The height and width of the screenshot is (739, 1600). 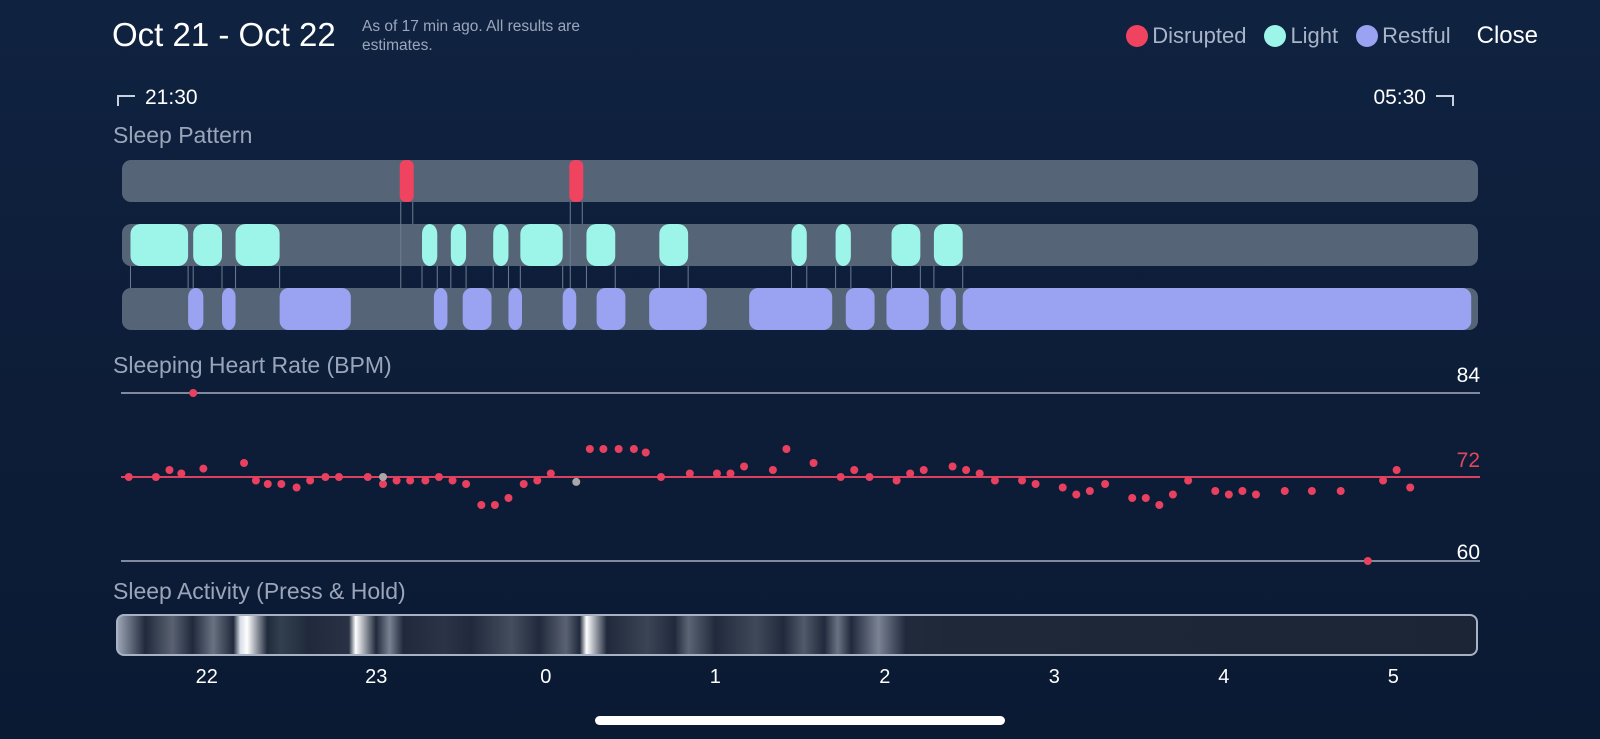 What do you see at coordinates (576, 481) in the screenshot?
I see `heart-rate-point-missing` at bounding box center [576, 481].